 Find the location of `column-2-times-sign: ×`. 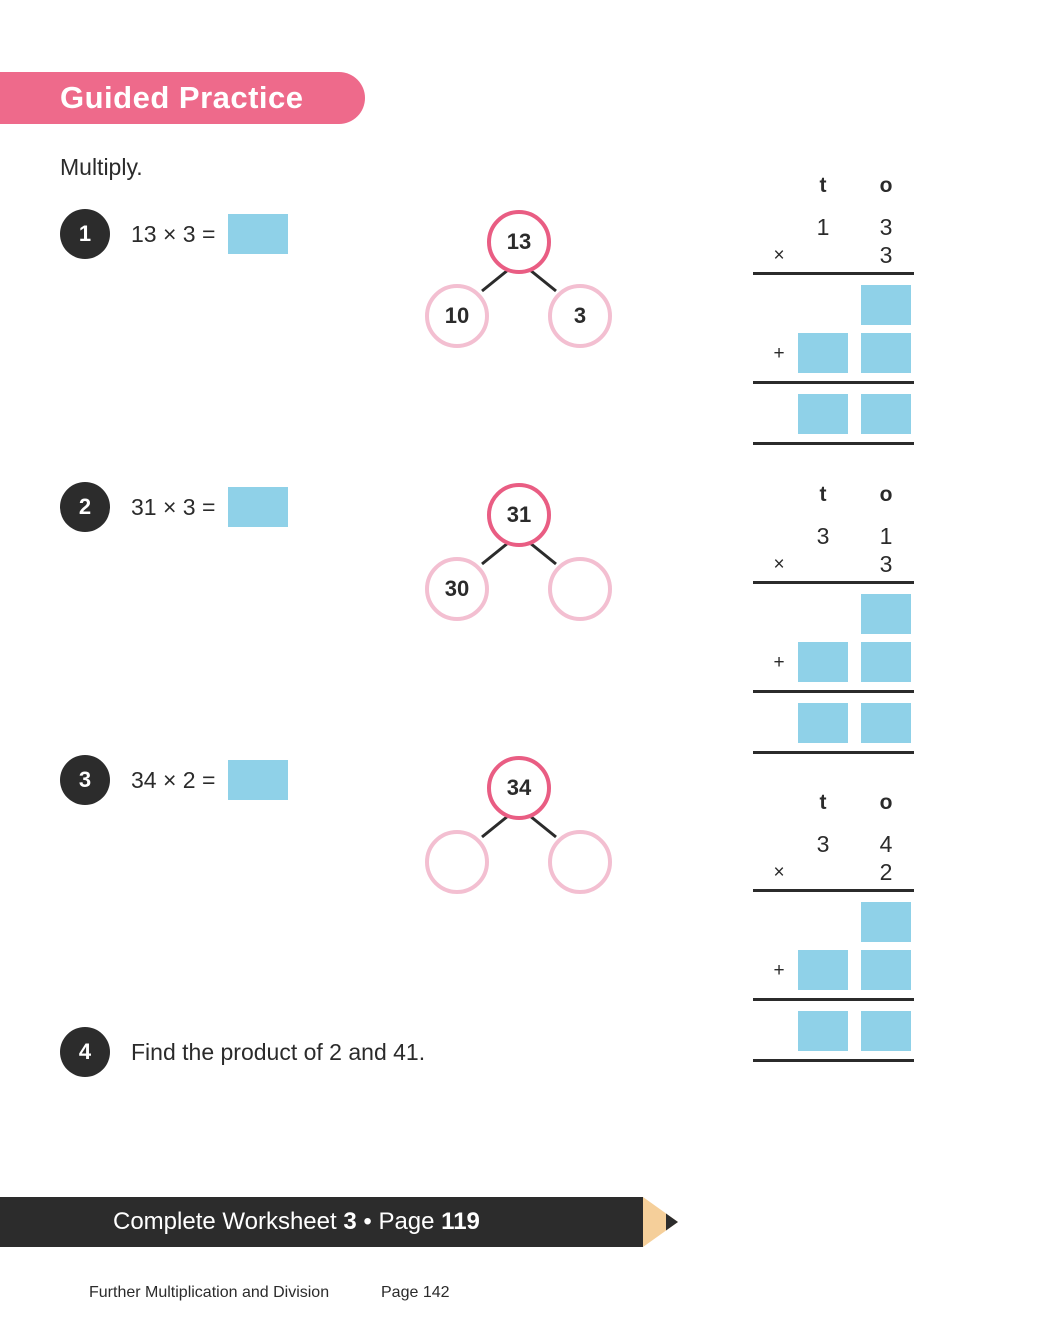

column-2-times-sign: × is located at coordinates (779, 564).